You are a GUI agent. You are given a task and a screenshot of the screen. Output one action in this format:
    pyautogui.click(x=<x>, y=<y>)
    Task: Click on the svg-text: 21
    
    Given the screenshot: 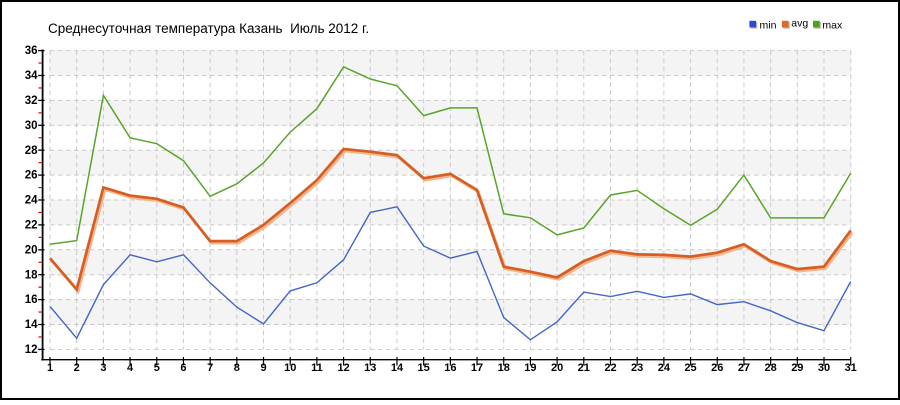 What is the action you would take?
    pyautogui.click(x=584, y=368)
    